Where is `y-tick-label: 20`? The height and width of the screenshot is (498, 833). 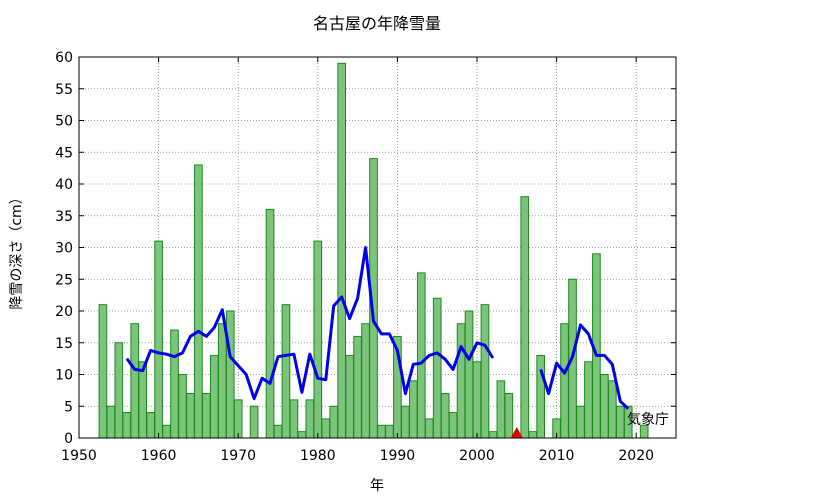 y-tick-label: 20 is located at coordinates (64, 312).